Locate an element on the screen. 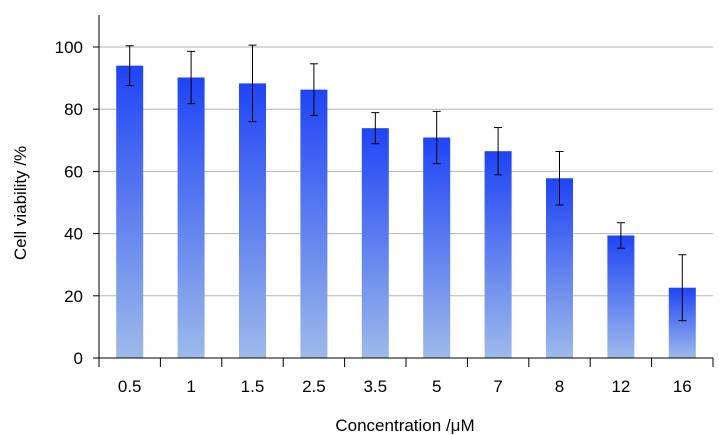  x-tick-label: 2.5 is located at coordinates (314, 386).